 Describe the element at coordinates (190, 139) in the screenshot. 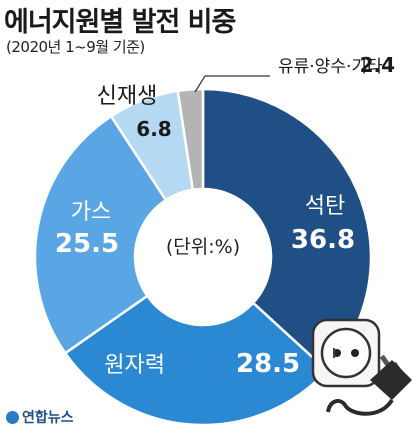

I see `slice-oil-pumped-other` at that location.